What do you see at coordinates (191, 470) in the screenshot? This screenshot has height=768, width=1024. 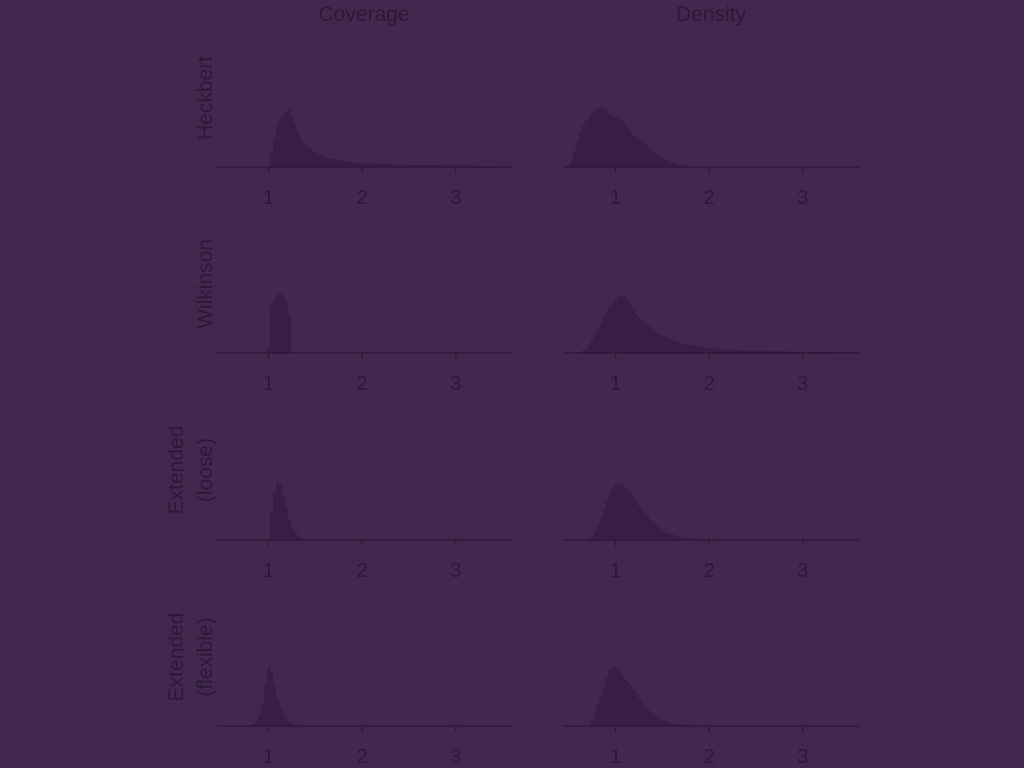 I see `row-label-extended-loose: Extended (loose)` at bounding box center [191, 470].